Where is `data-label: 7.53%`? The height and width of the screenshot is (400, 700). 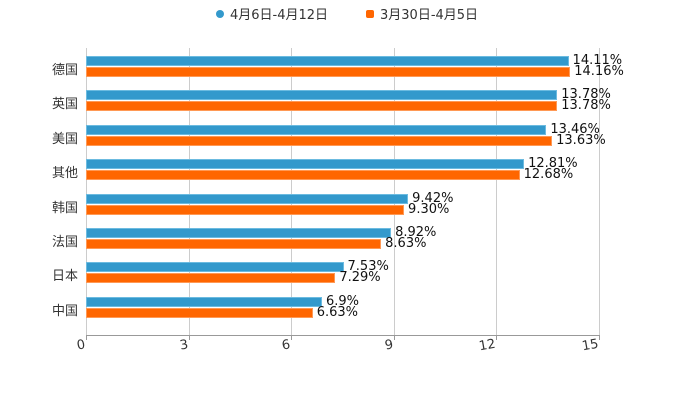
data-label: 7.53% is located at coordinates (368, 267).